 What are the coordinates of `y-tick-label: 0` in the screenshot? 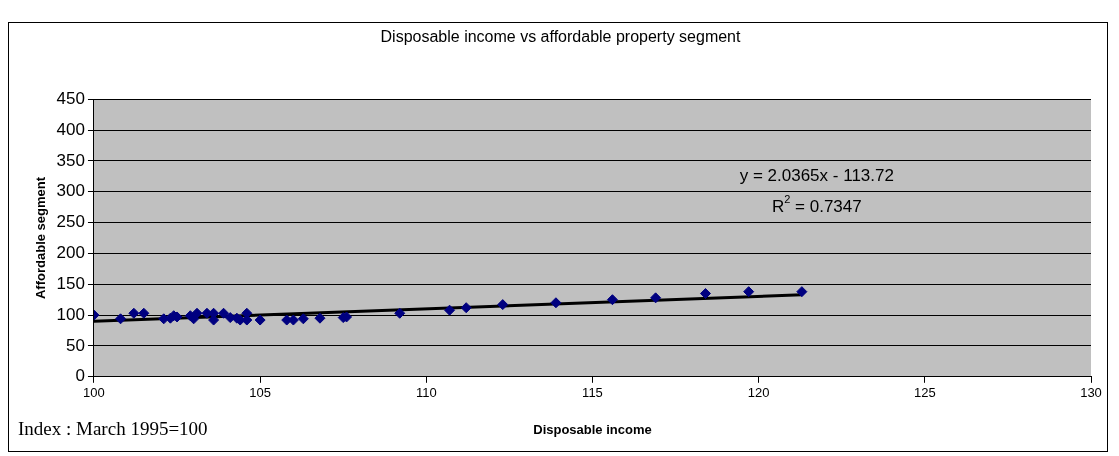 It's located at (80, 376).